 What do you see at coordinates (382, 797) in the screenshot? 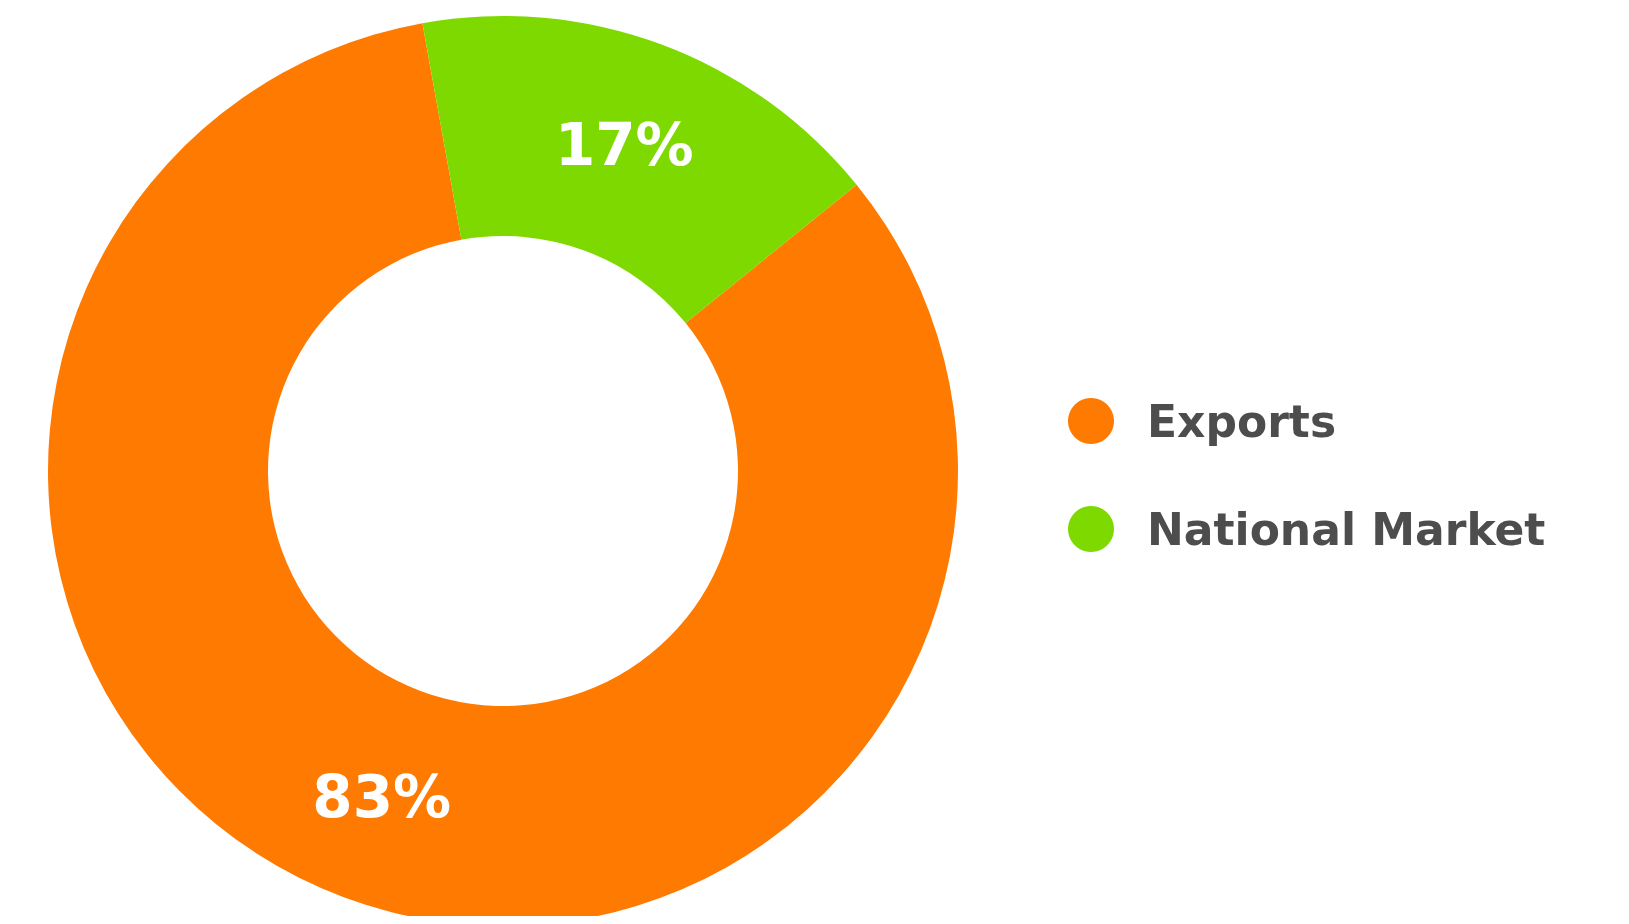
I see `data-label: 83%` at bounding box center [382, 797].